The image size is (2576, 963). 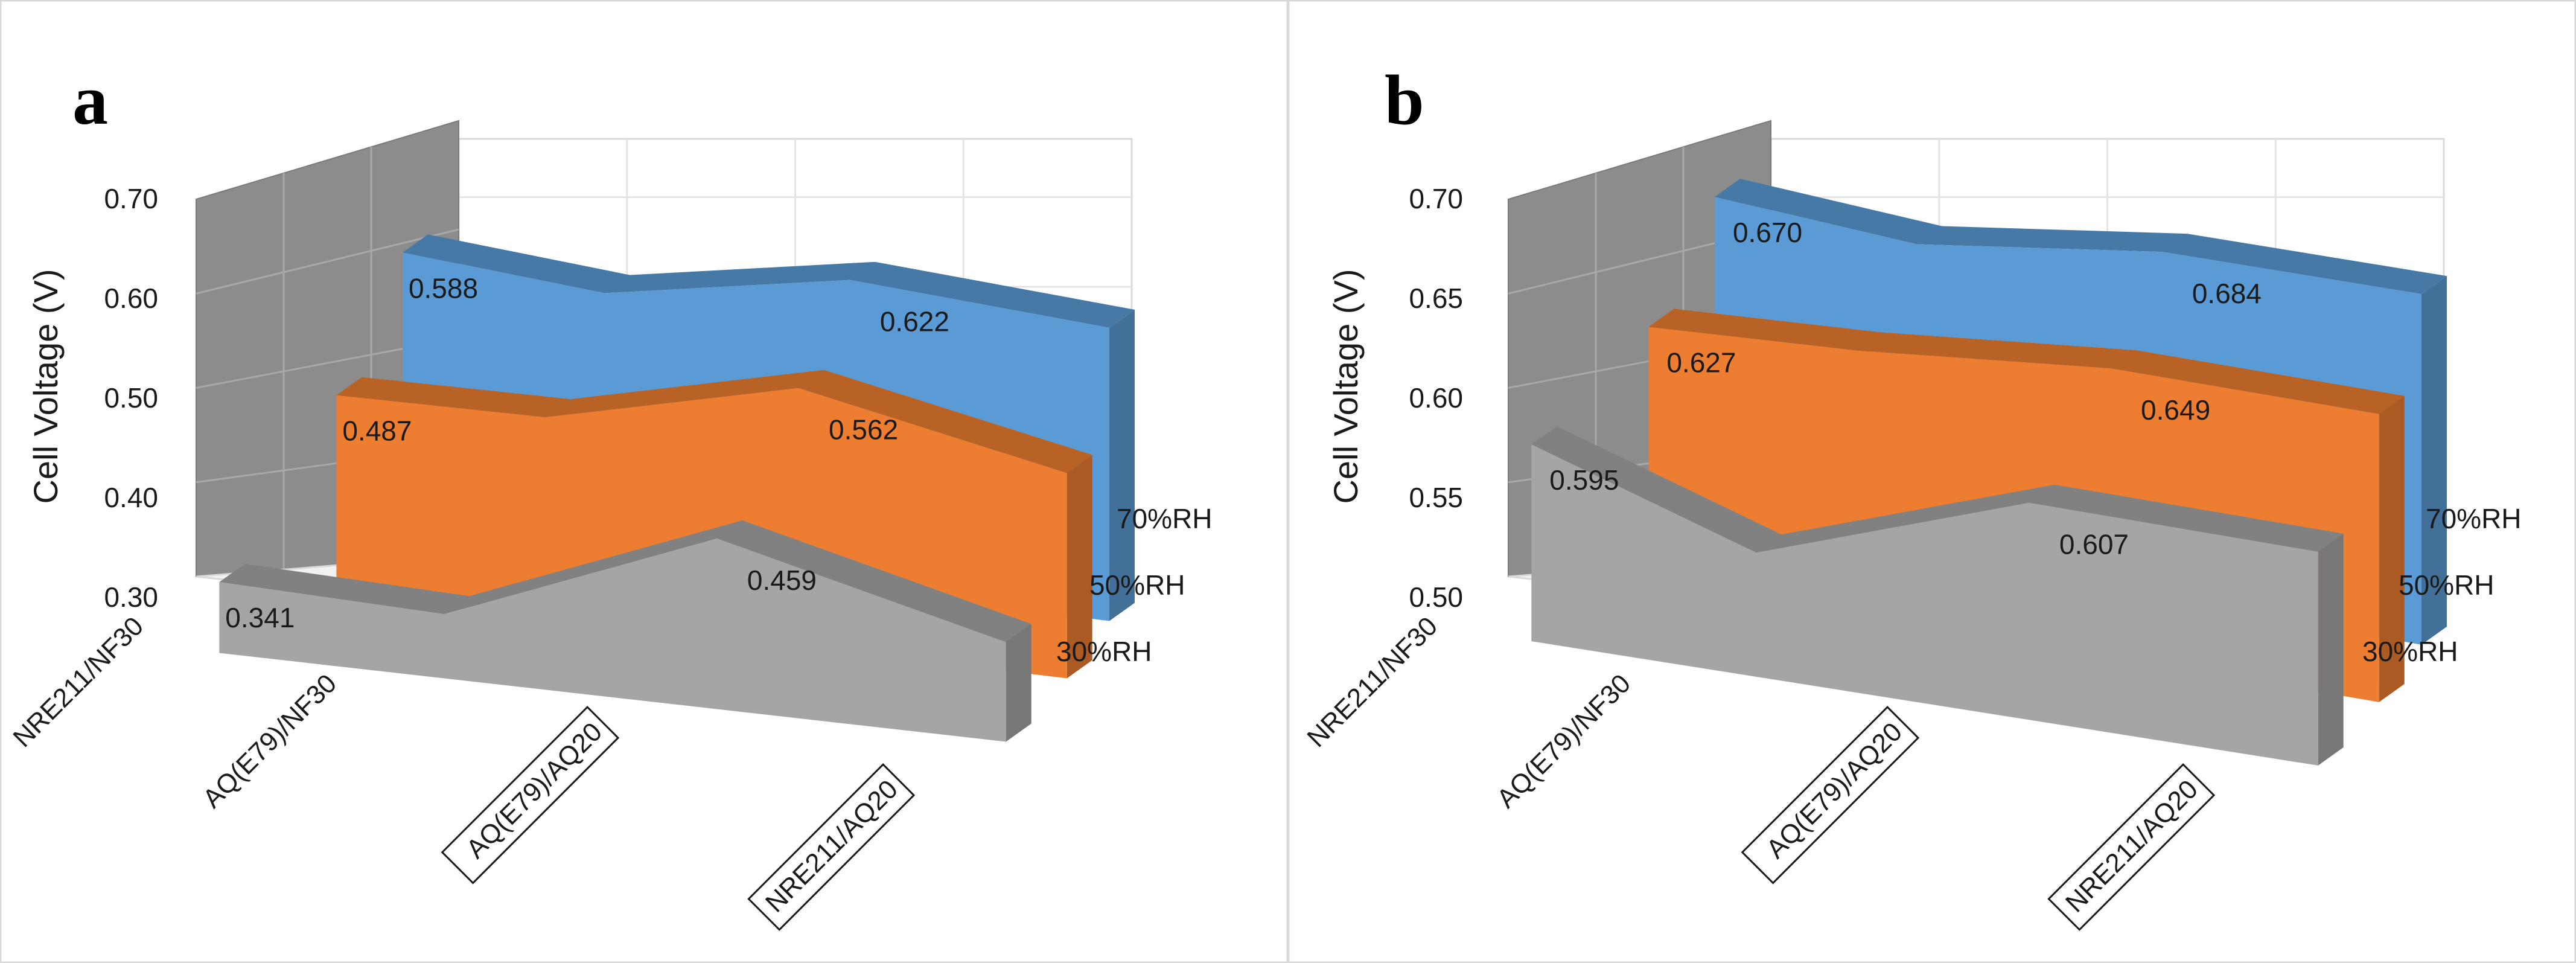 What do you see at coordinates (131, 597) in the screenshot?
I see `y-tick-label: 0.30` at bounding box center [131, 597].